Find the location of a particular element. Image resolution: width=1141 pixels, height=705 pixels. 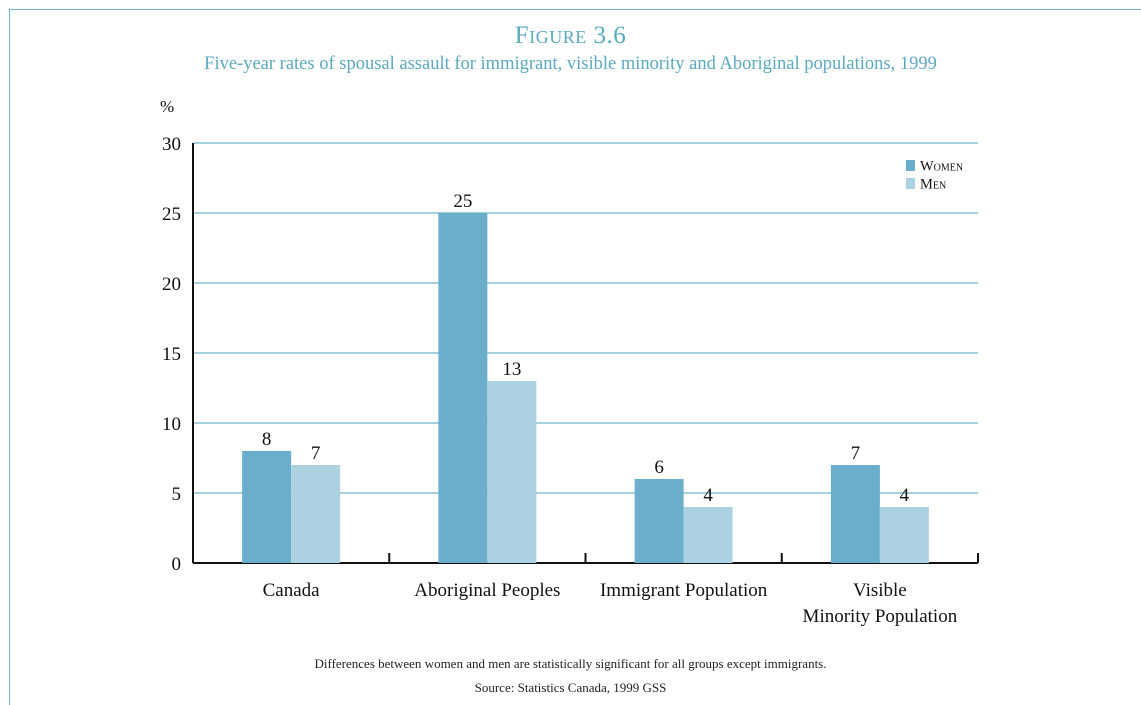

x-tick-label: Immigrant Population is located at coordinates (684, 590).